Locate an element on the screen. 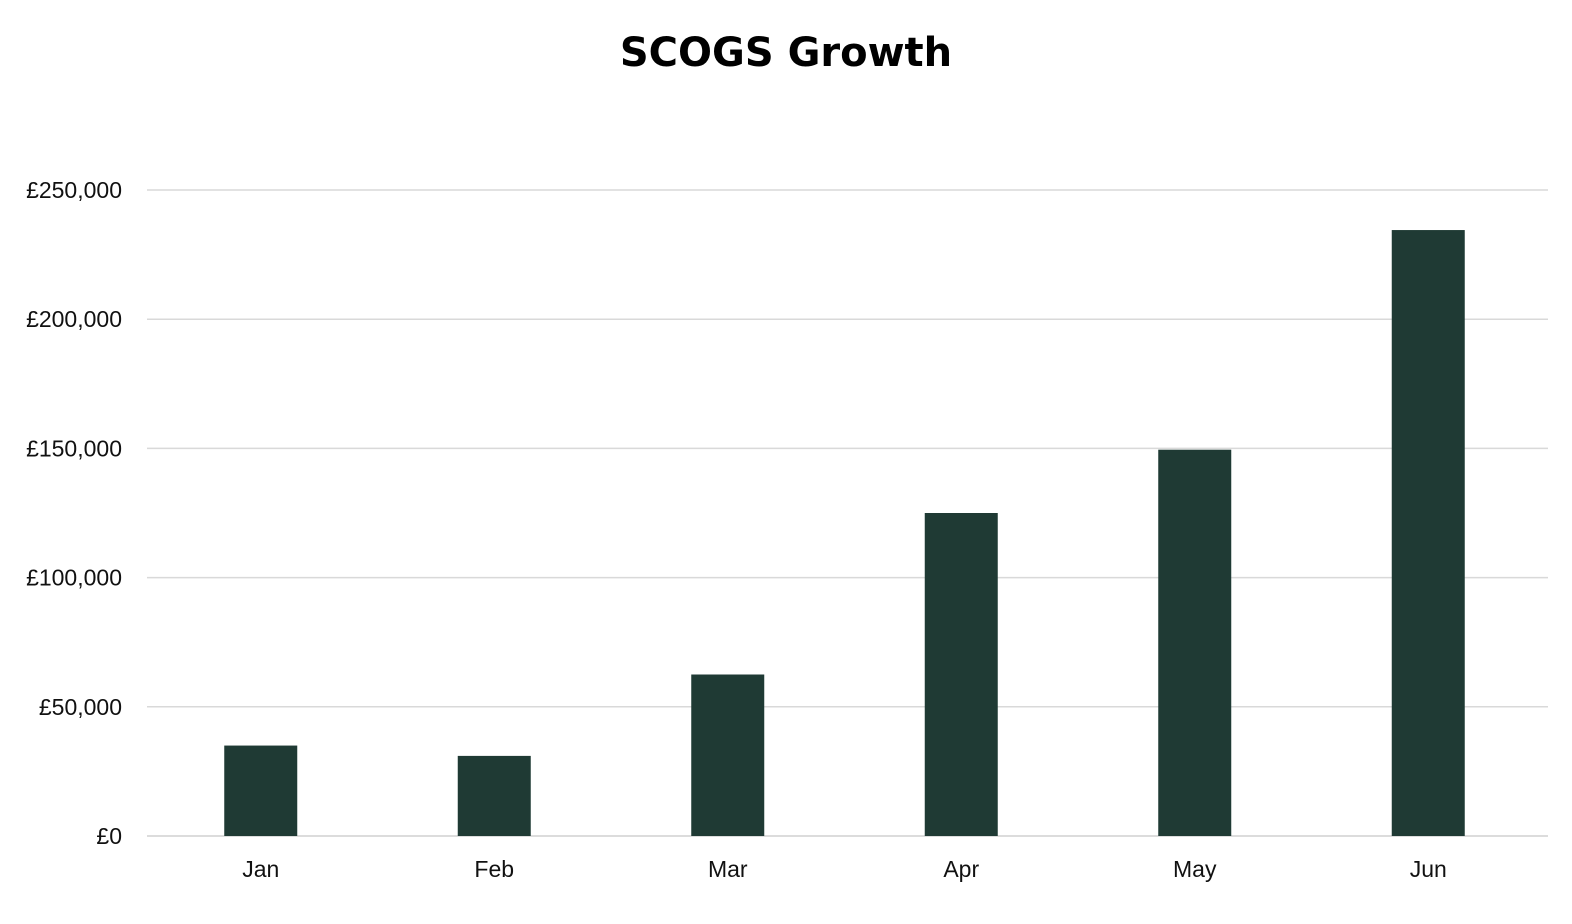  y-tick-label: £100,000 is located at coordinates (74, 578).